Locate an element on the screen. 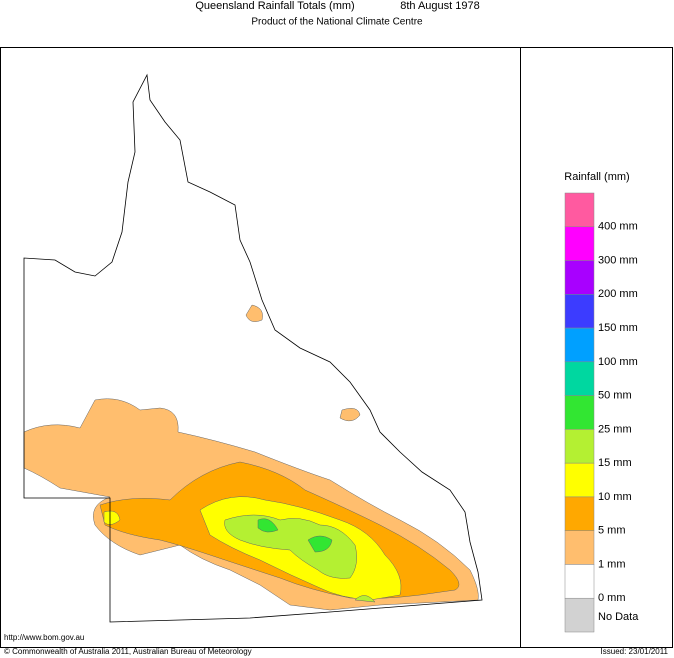 The image size is (674, 658). title: Queensland Rainfall Totals (mm) is located at coordinates (274, 6).